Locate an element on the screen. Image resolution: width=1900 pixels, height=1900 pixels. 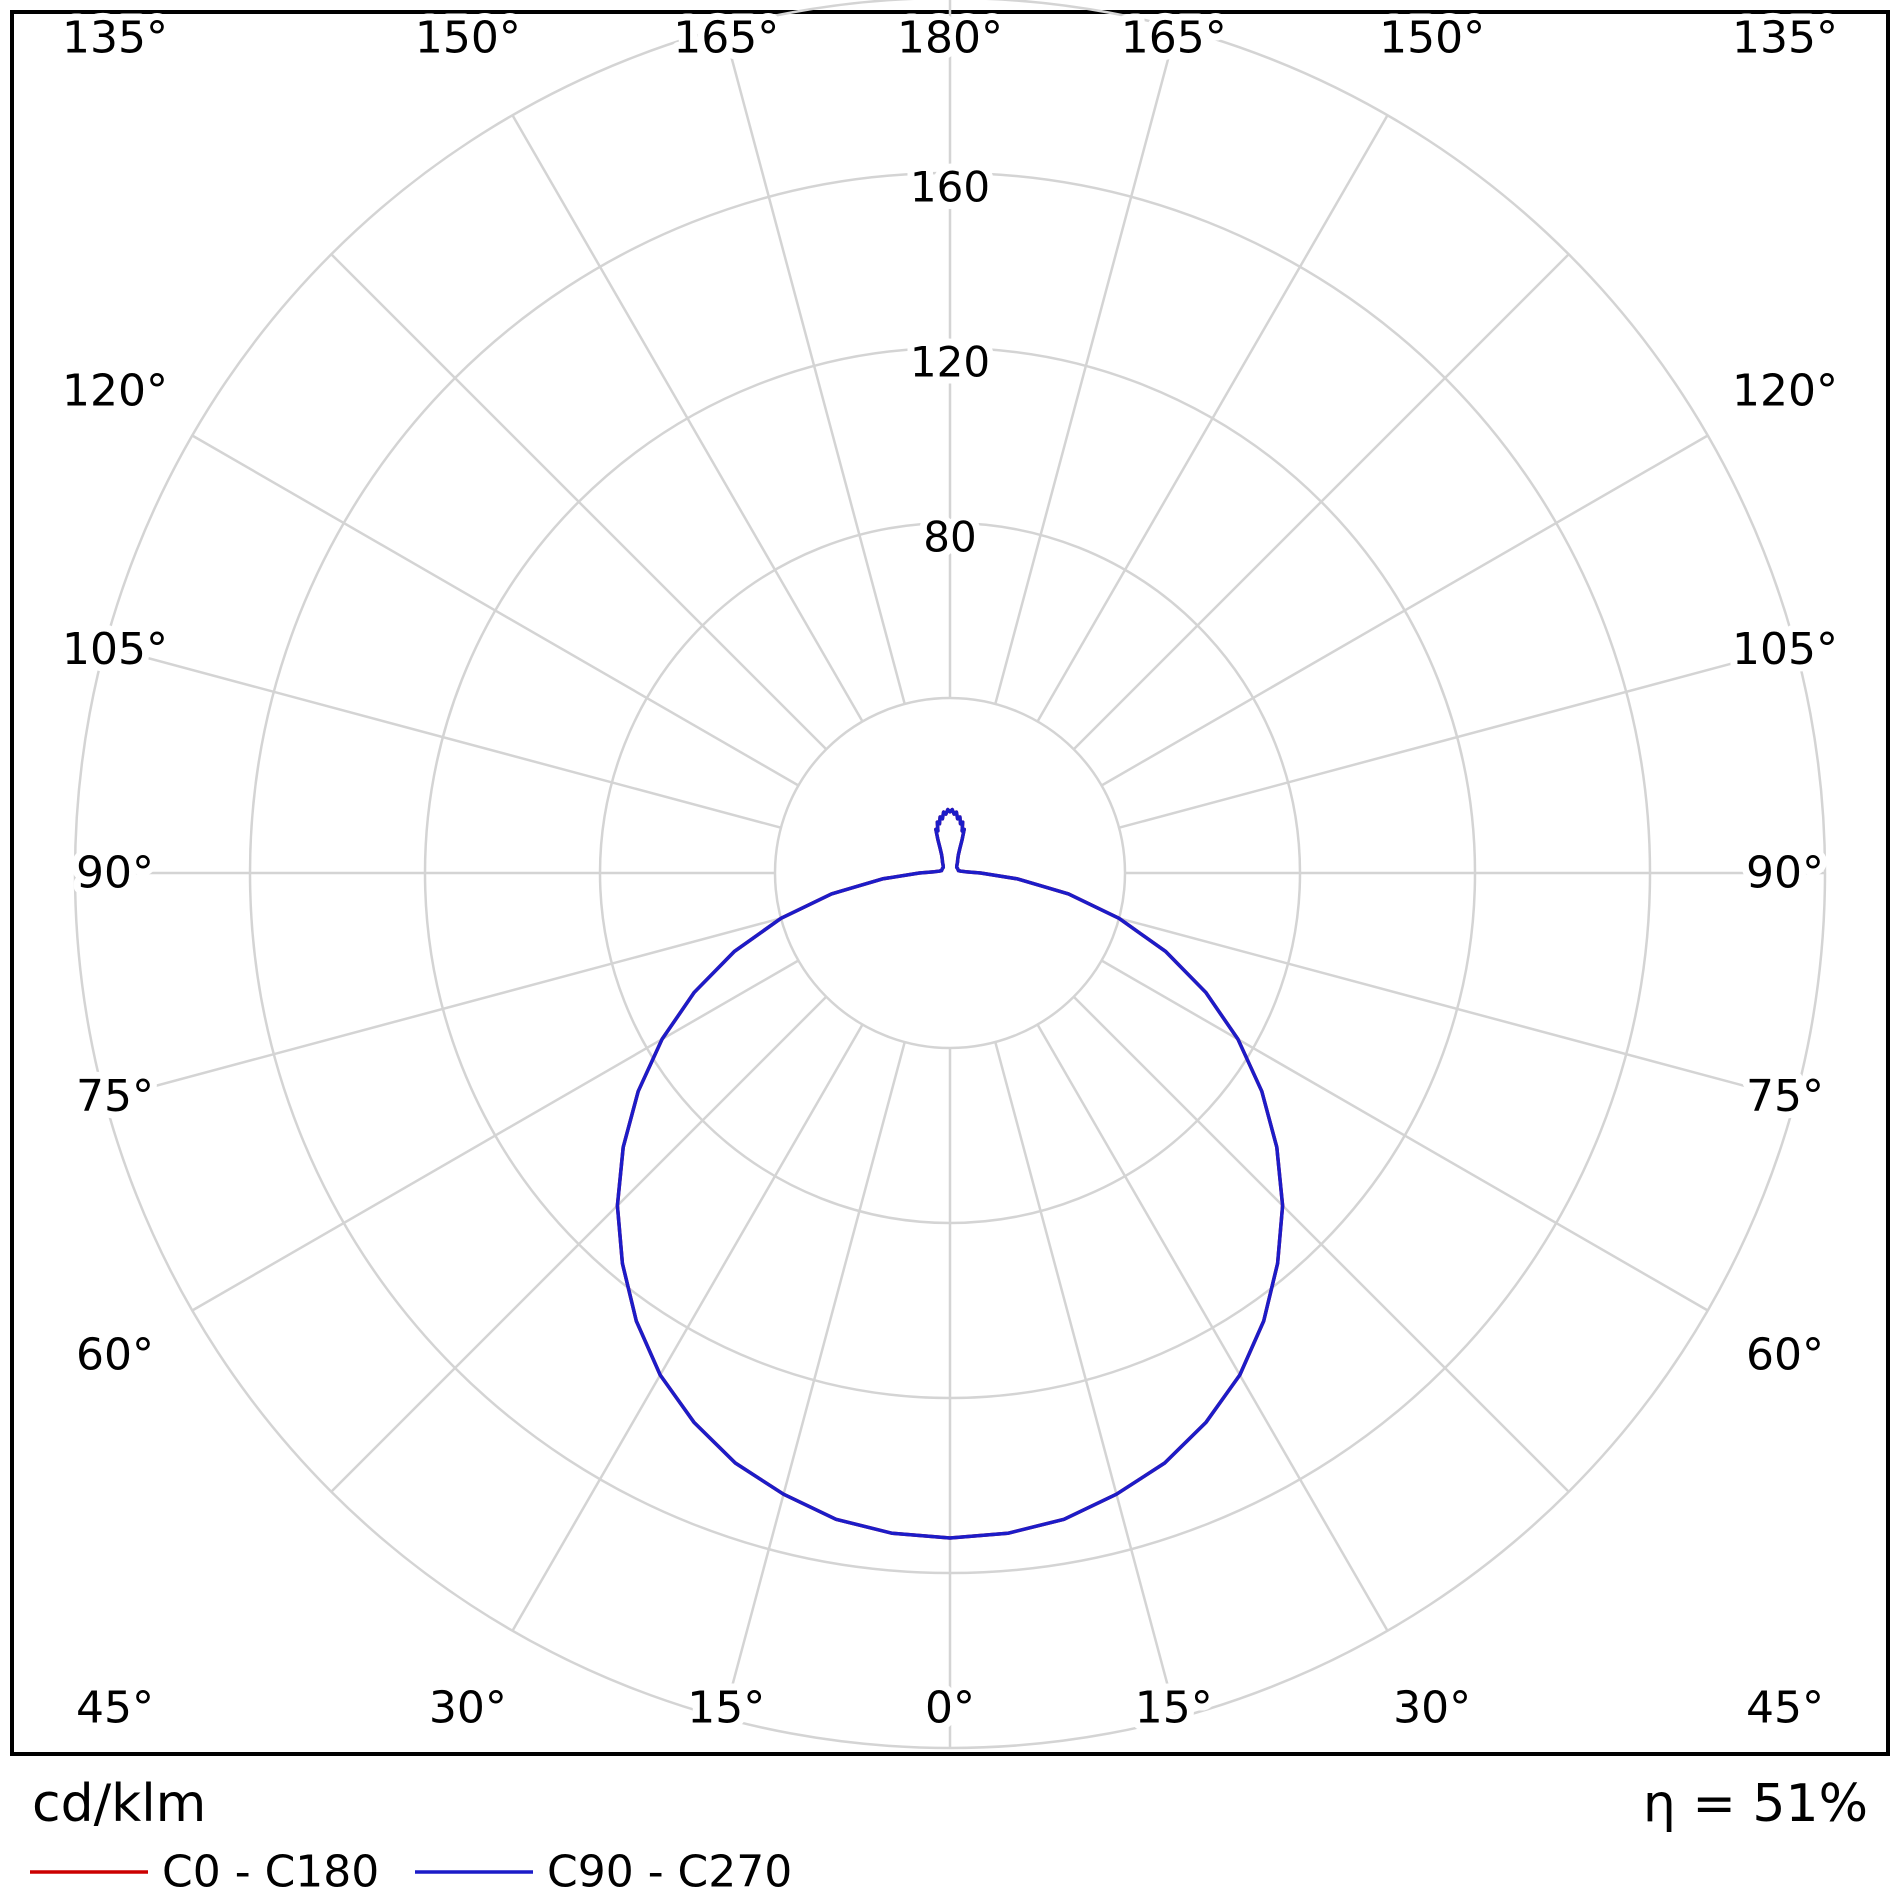
efficiency-label: η = 51% is located at coordinates (1755, 1804).